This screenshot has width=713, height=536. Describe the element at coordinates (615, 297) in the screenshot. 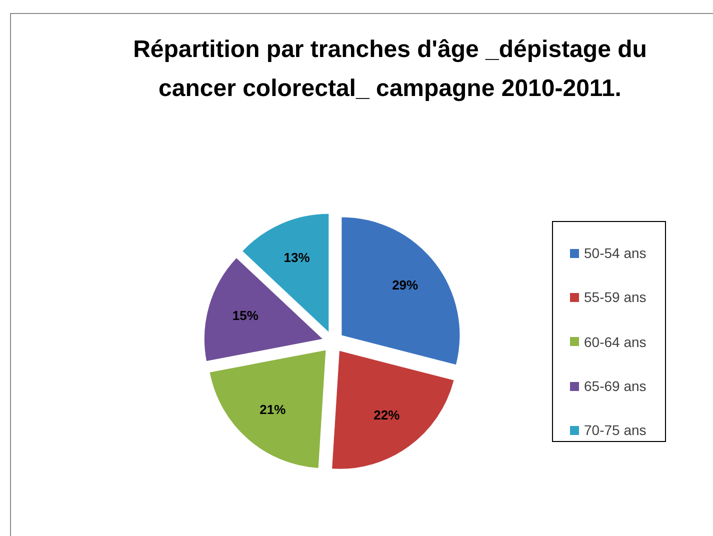

I see `legend-label: 55-59 ans` at that location.